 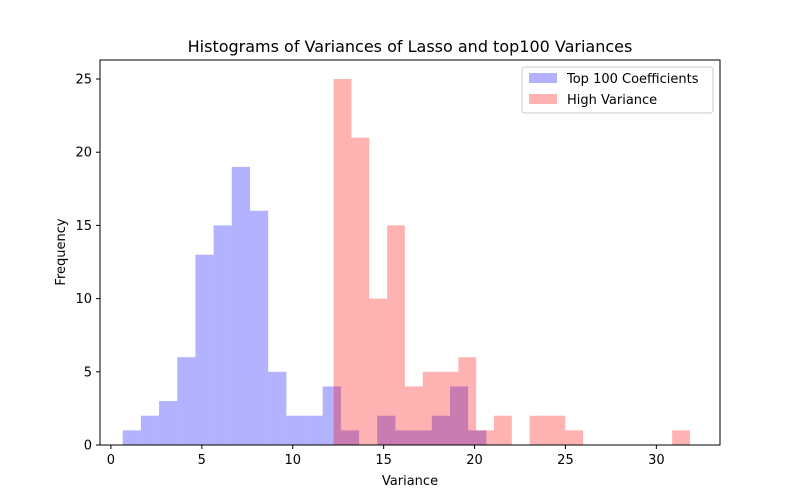 What do you see at coordinates (612, 100) in the screenshot?
I see `legend-label-high-variance: High Variance` at bounding box center [612, 100].